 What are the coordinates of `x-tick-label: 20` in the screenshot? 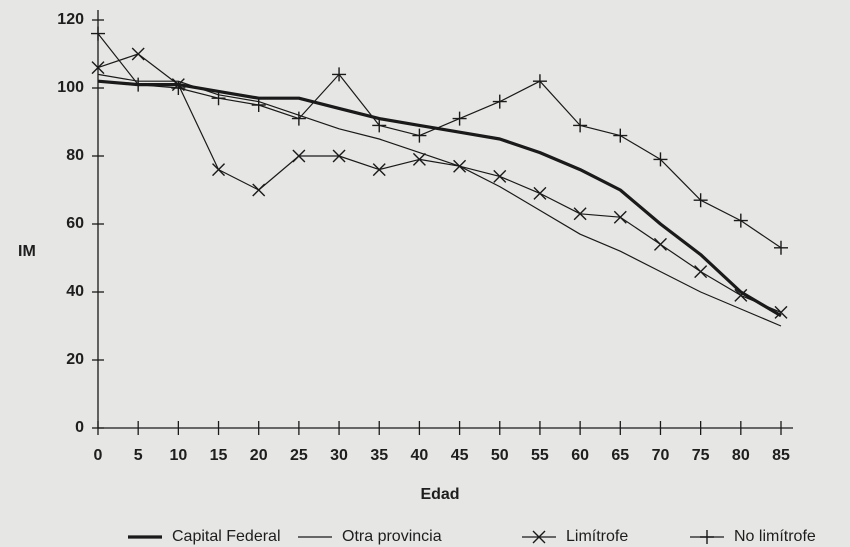 It's located at (259, 455).